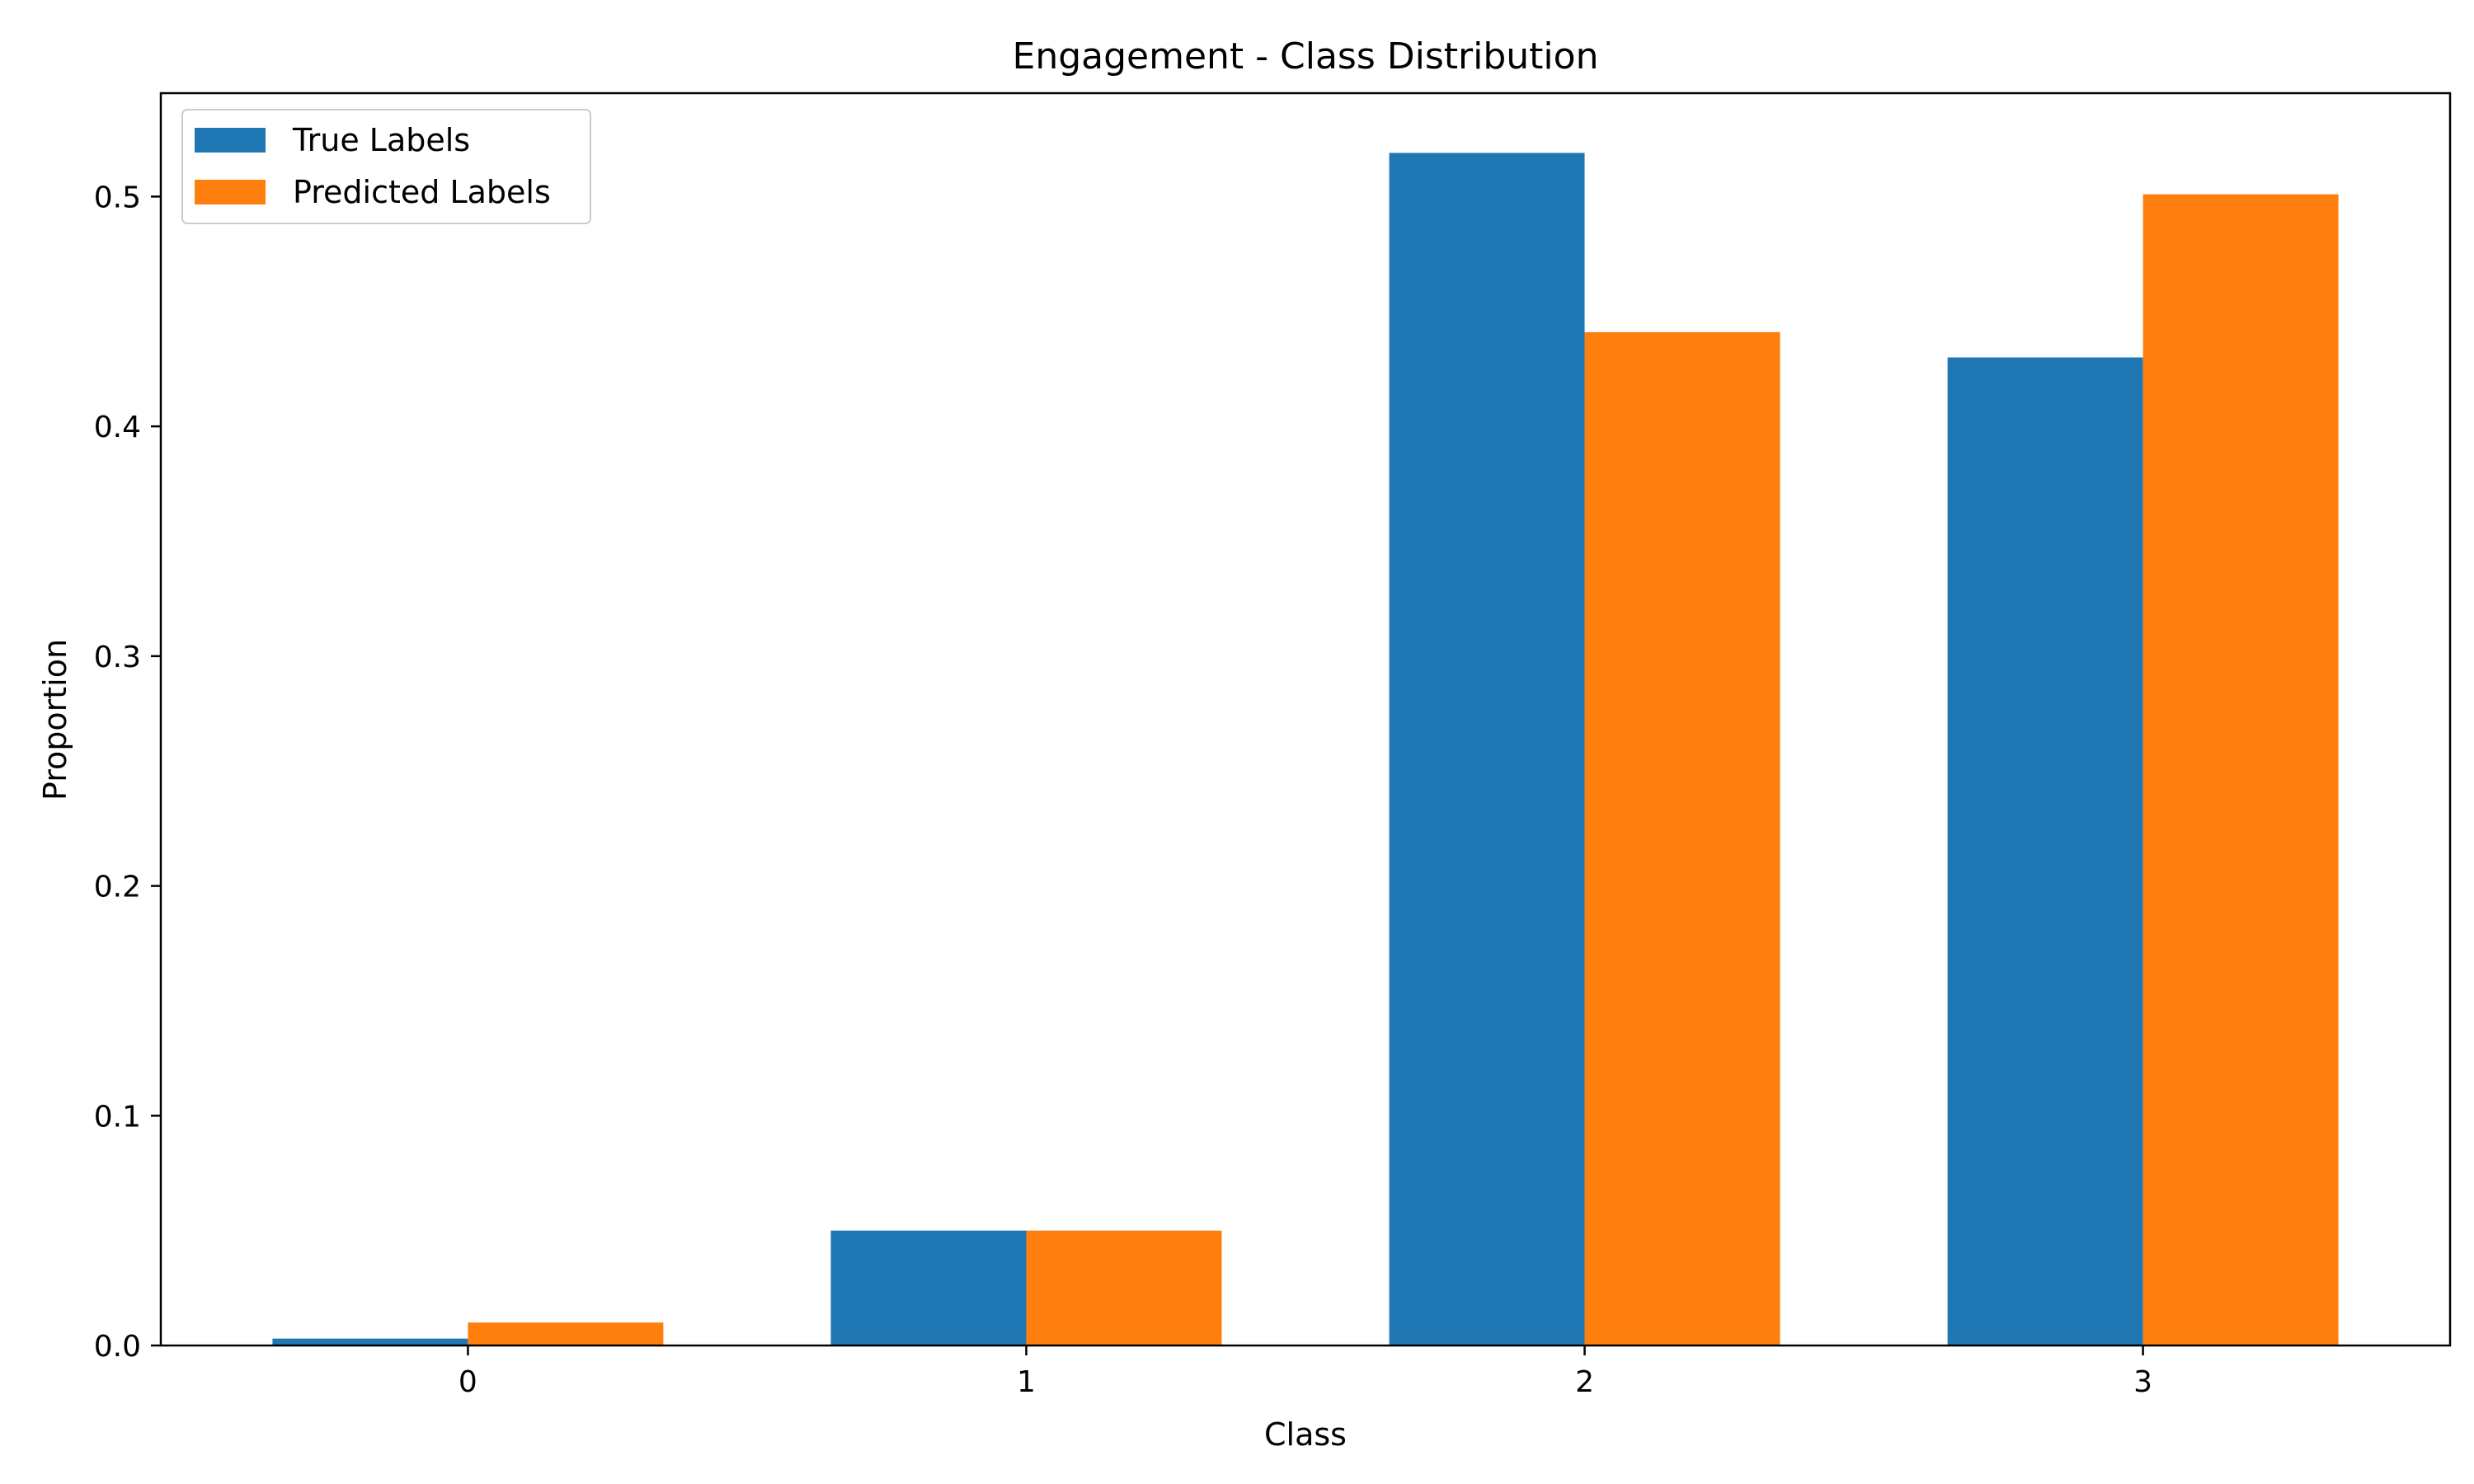  I want to click on y-tick-label-0.5: 0.5, so click(117, 197).